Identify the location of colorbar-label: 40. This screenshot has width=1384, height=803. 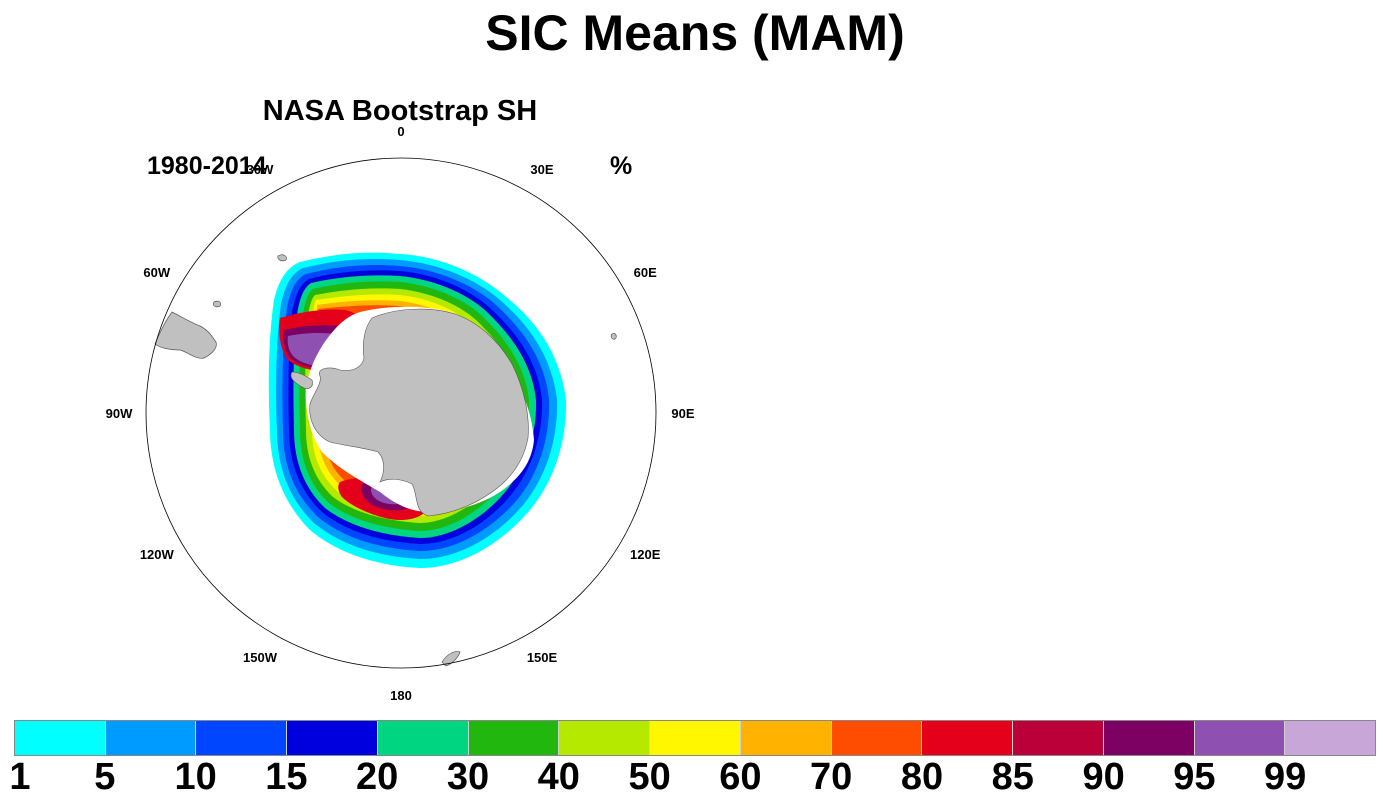
(558, 777).